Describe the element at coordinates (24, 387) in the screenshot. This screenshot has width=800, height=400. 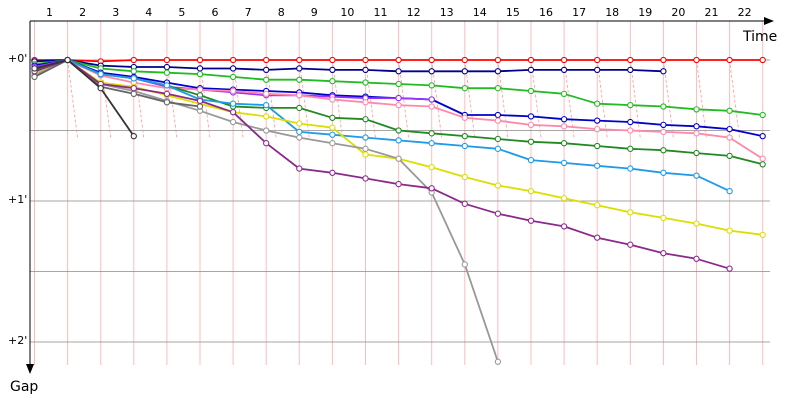
I see `y-axis-title: Gap` at that location.